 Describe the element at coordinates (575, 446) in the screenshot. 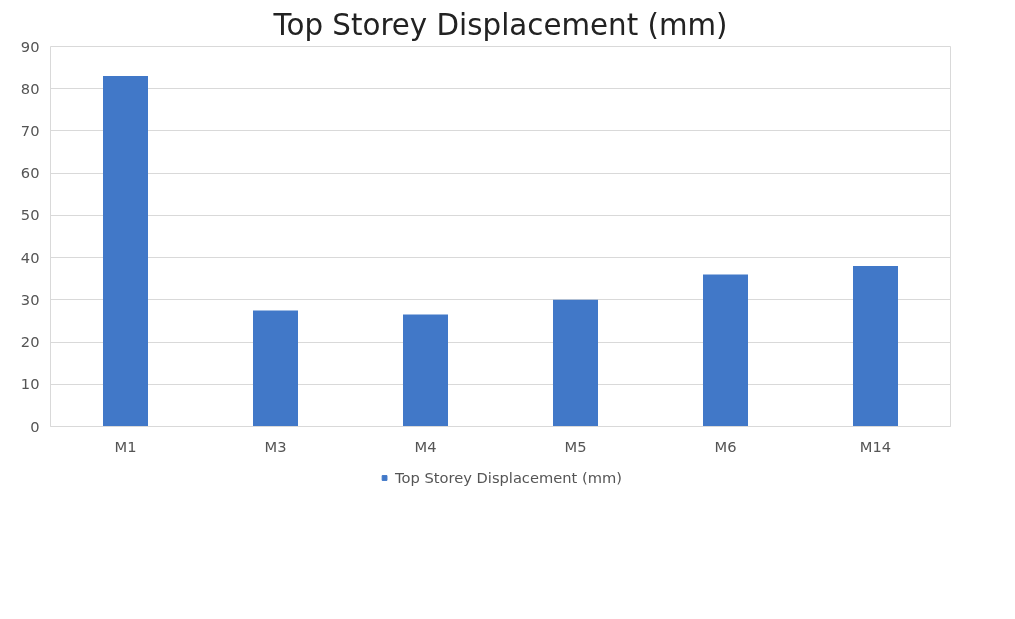

I see `x-tick-label: M5` at that location.